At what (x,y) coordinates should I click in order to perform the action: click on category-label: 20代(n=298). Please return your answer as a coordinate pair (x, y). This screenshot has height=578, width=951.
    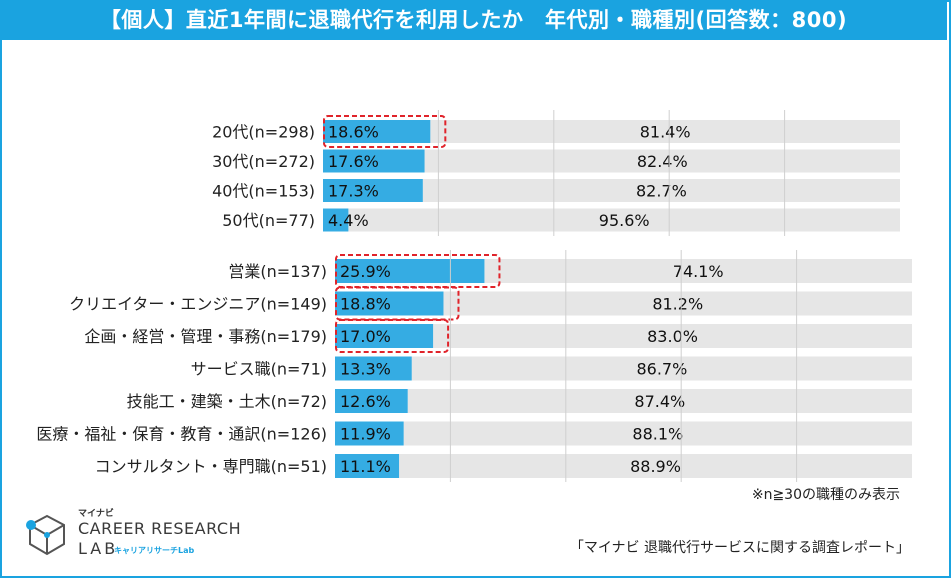
    Looking at the image, I should click on (263, 132).